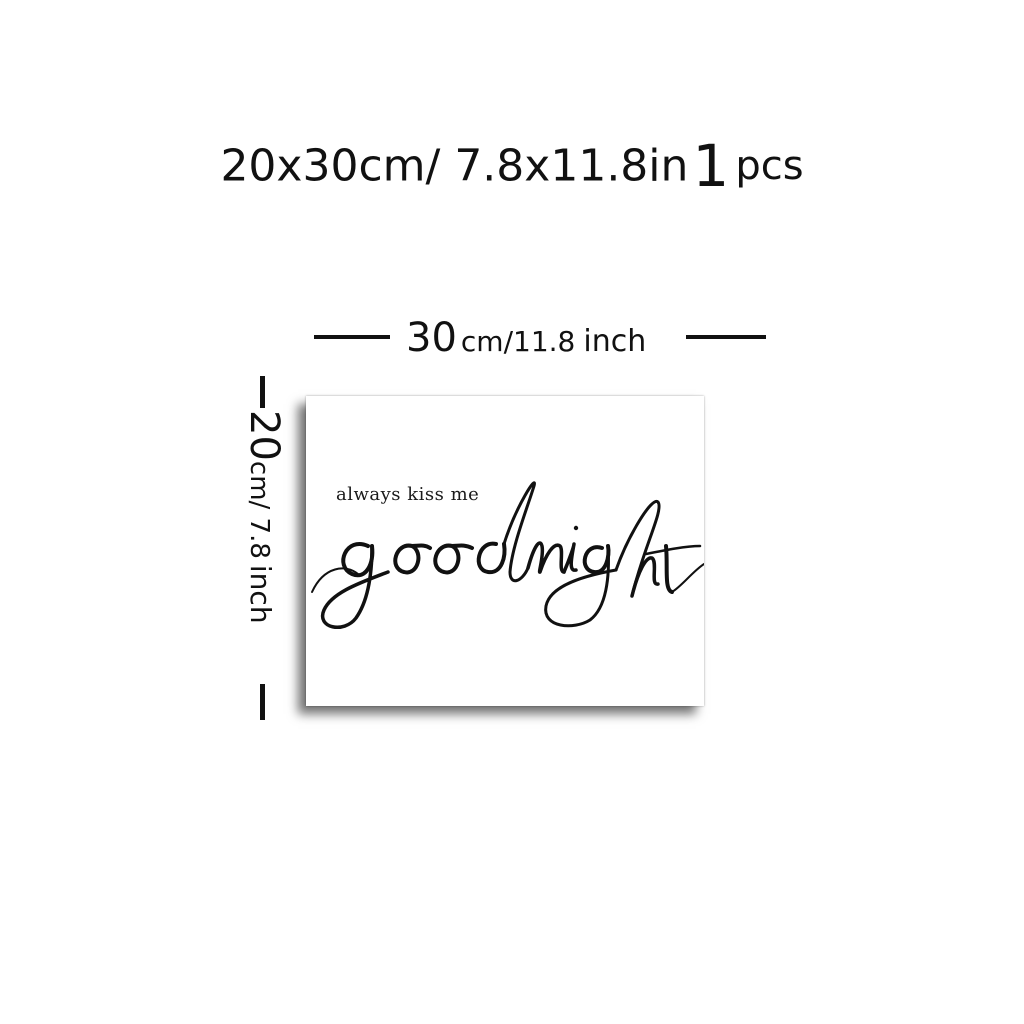 The width and height of the screenshot is (1024, 1024). I want to click on height-unit-cm: cm/ 7.8, so click(259, 509).